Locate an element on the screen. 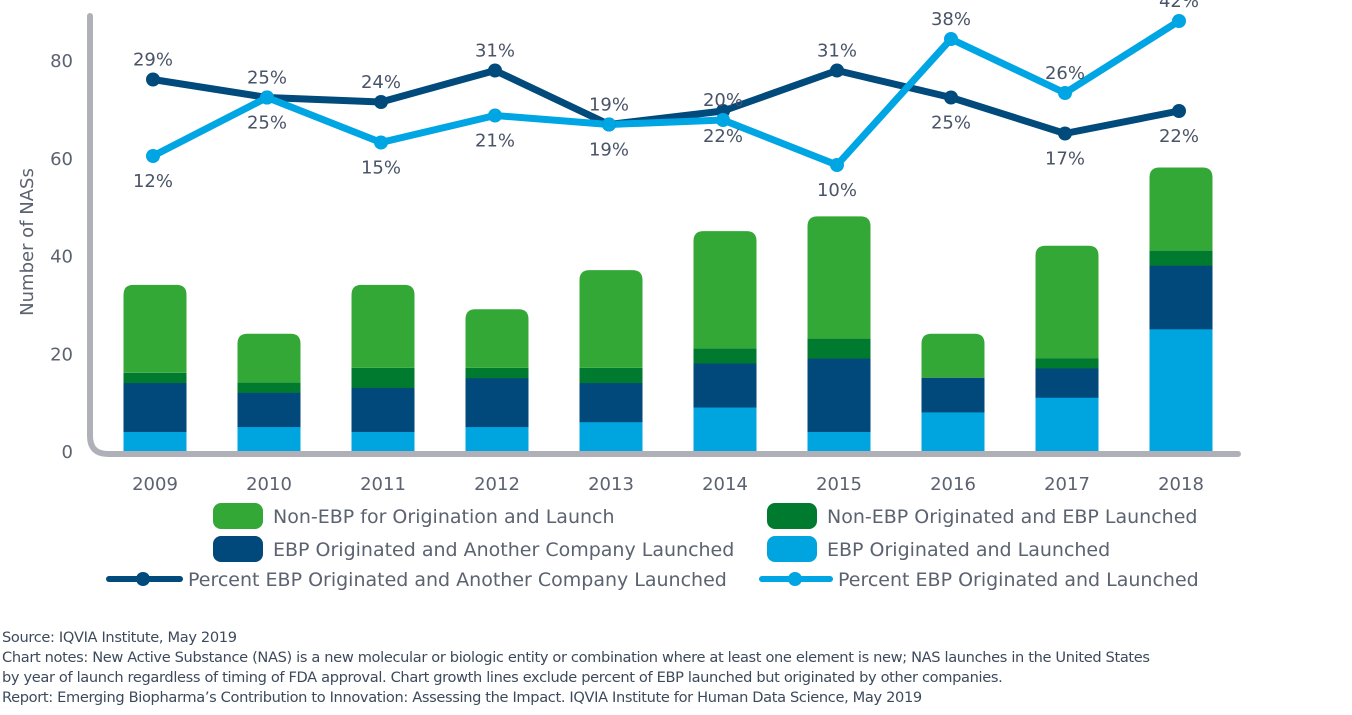  bar-ebp-originated-and-launched-2015 is located at coordinates (839, 441).